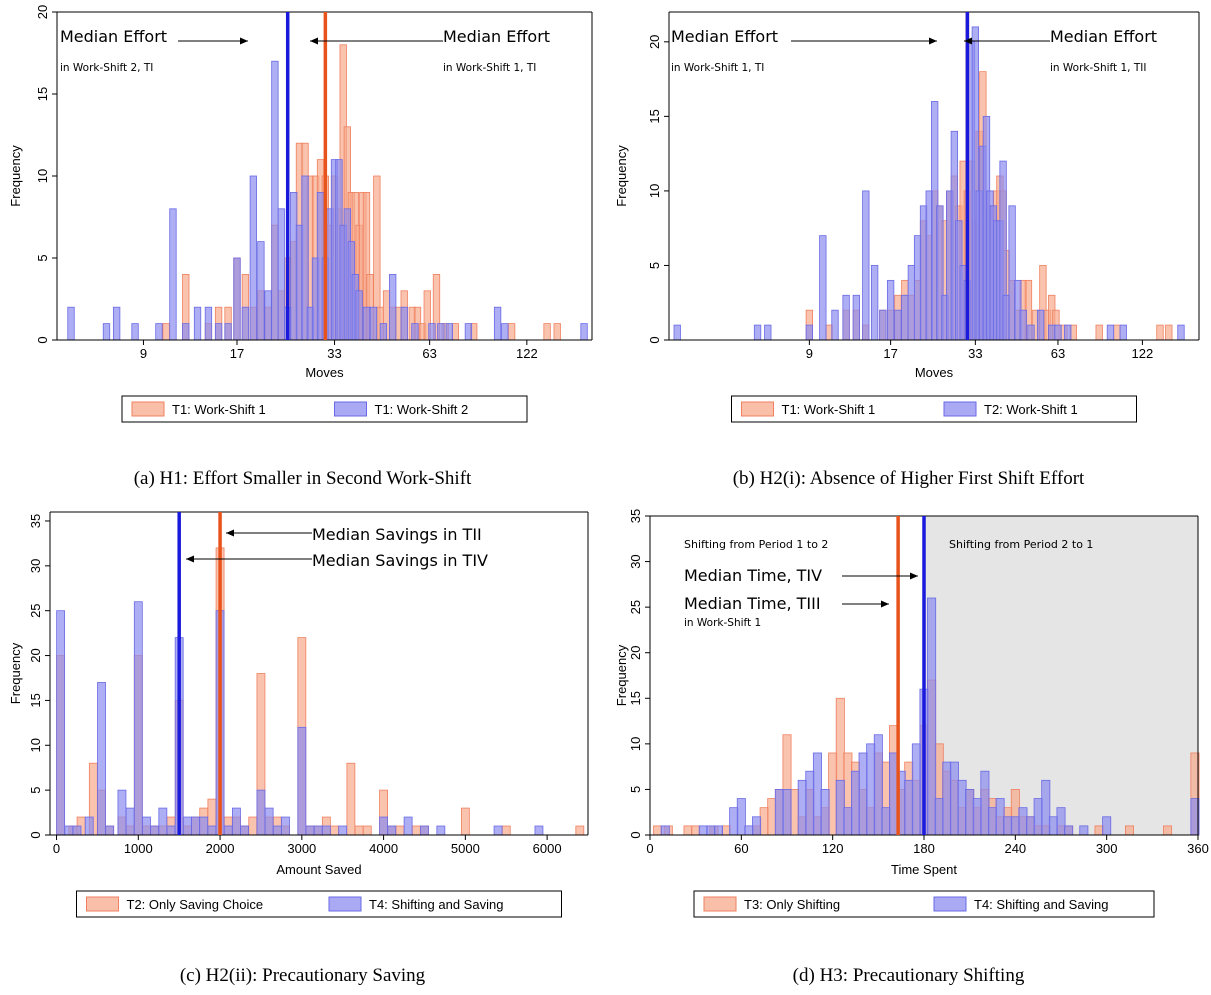 The width and height of the screenshot is (1211, 995). Describe the element at coordinates (138, 848) in the screenshot. I see `x-tick-label: 1000` at that location.